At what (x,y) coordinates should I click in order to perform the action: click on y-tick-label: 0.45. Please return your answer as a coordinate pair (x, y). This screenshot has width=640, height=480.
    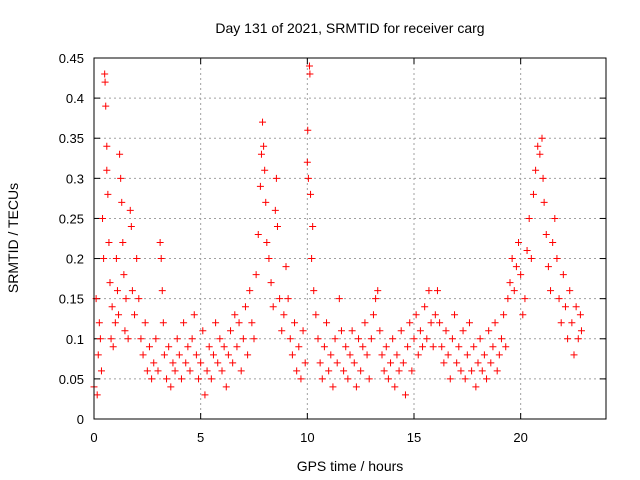
    Looking at the image, I should click on (71, 58).